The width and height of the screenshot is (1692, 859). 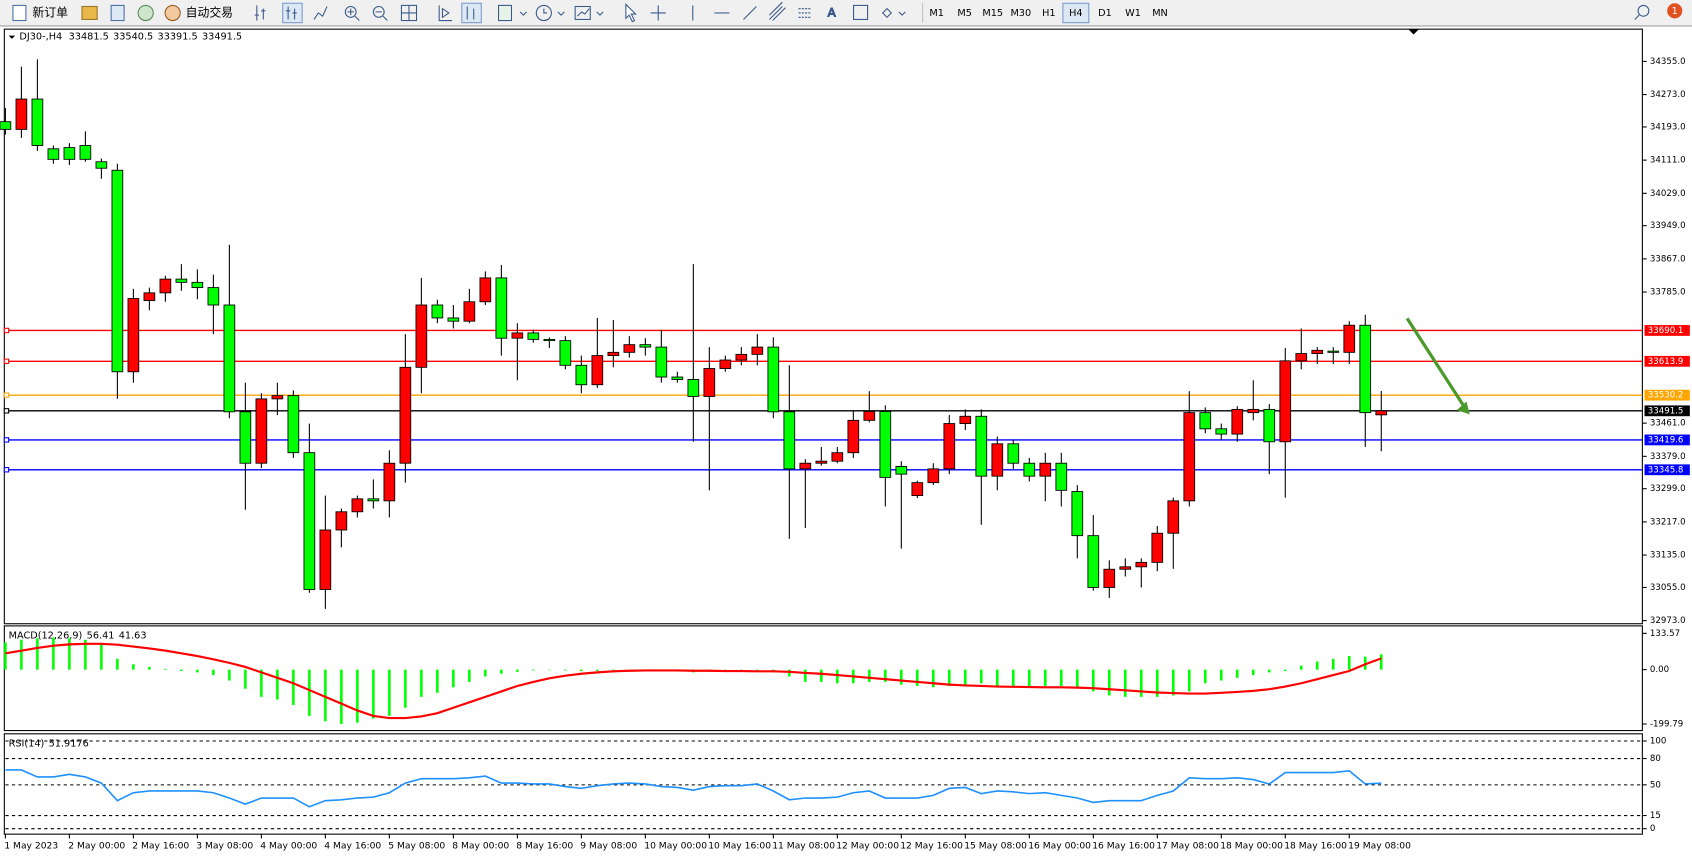 I want to click on timeframe-button: D1, so click(x=1105, y=13).